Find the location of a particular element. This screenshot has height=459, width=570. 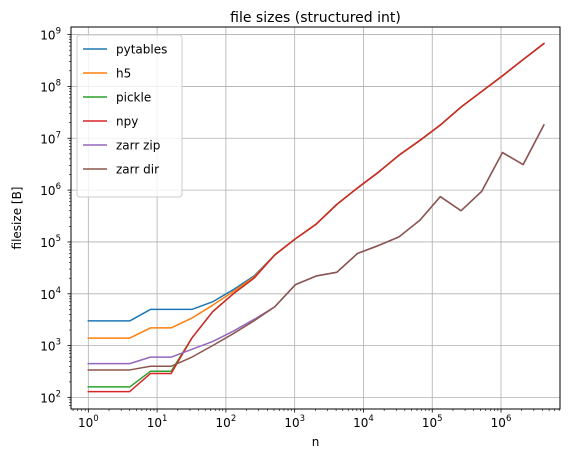

y-tick-label: 10⁶ is located at coordinates (50, 190).